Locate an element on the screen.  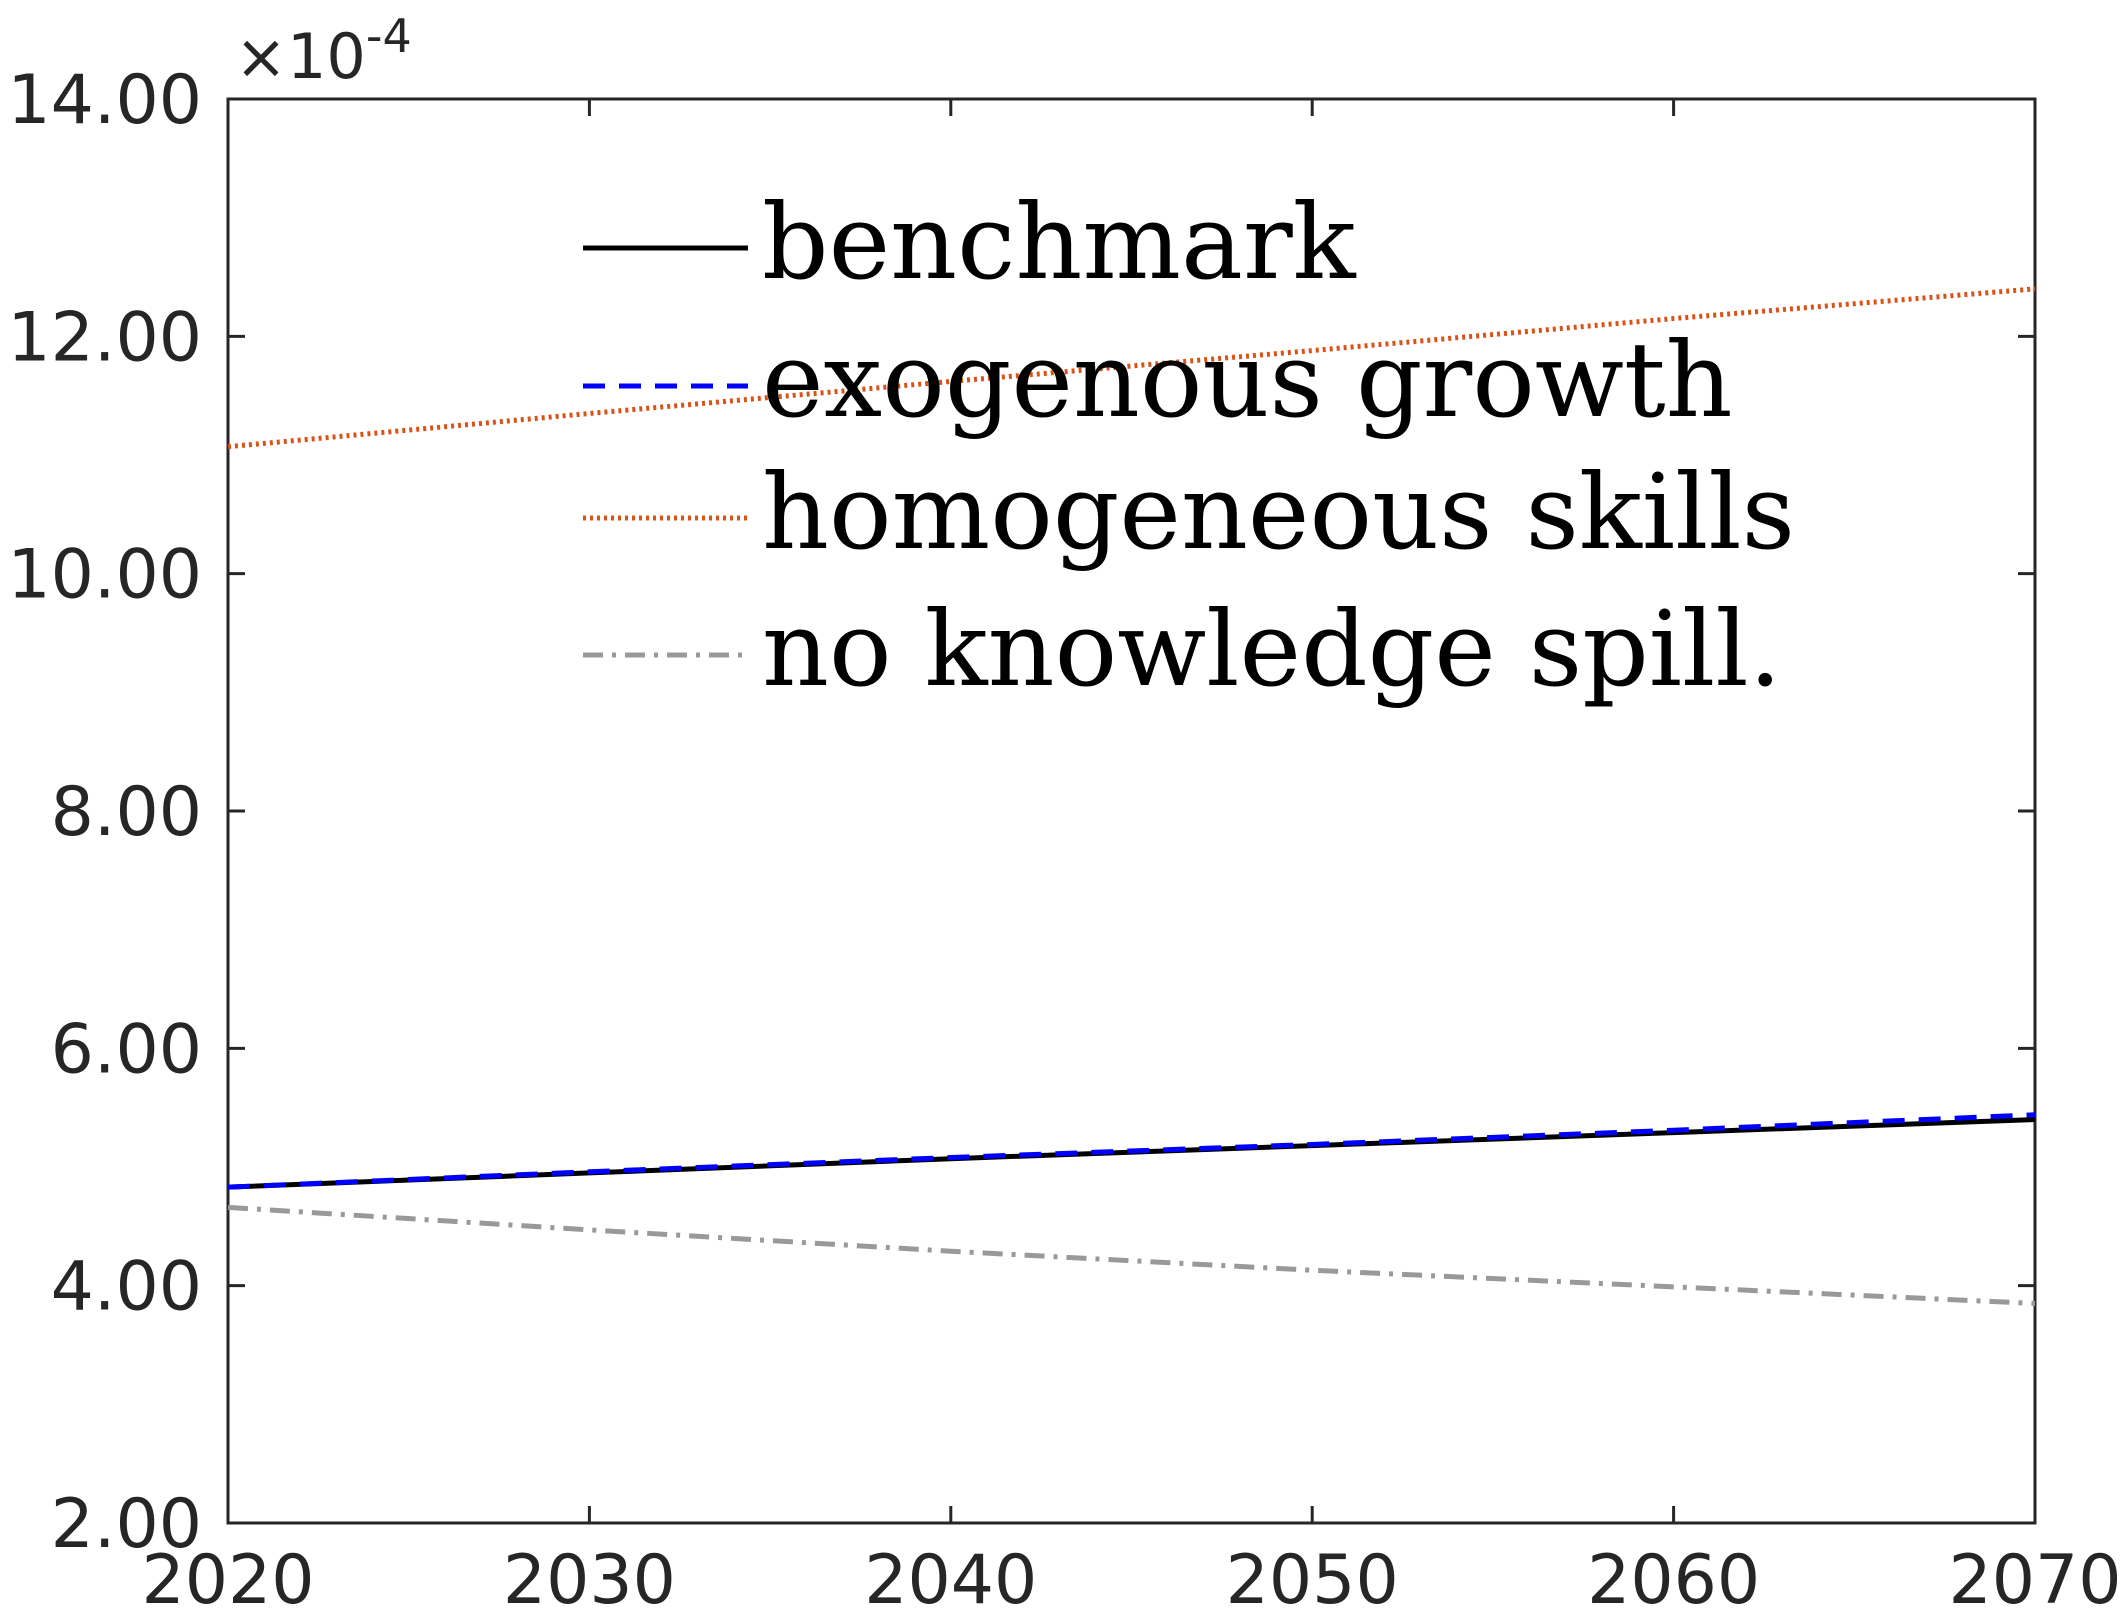
x-tick-label: 2070 is located at coordinates (2034, 1580).